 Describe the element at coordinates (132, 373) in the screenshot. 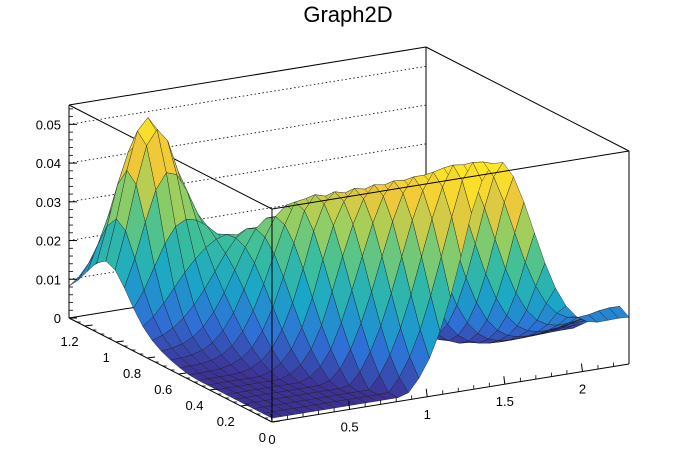

I see `y-tick-label: 0.8` at that location.